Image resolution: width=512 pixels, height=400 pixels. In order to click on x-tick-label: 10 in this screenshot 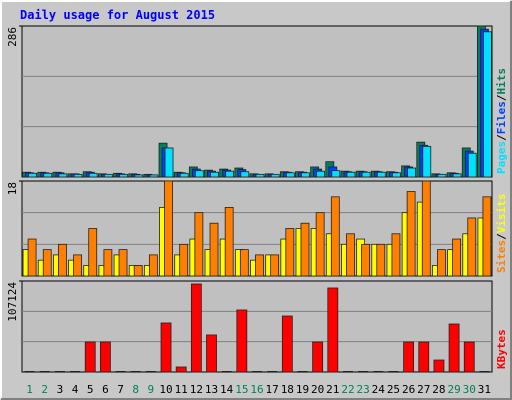, I will do `click(165, 389)`.